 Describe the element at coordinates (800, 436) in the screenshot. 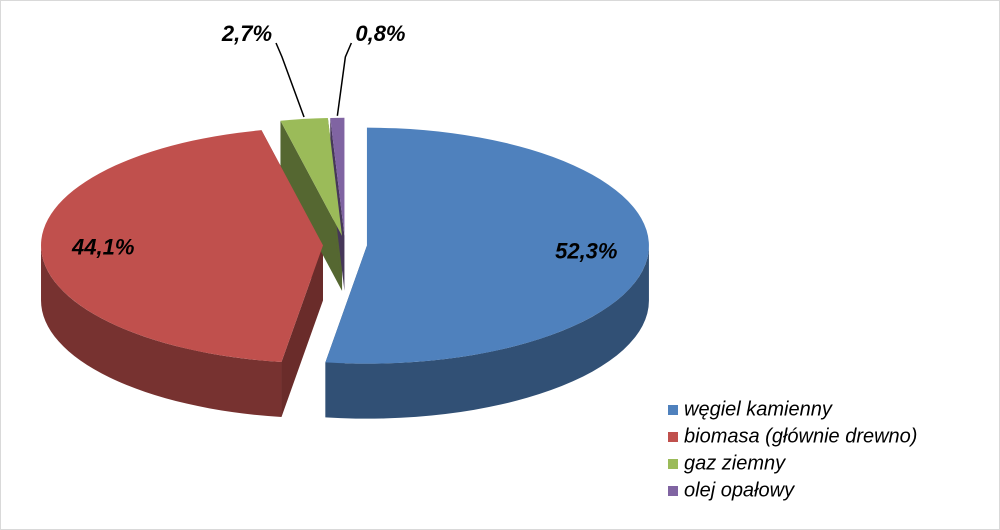

I see `legend-label: biomasa (głównie drewno)` at that location.